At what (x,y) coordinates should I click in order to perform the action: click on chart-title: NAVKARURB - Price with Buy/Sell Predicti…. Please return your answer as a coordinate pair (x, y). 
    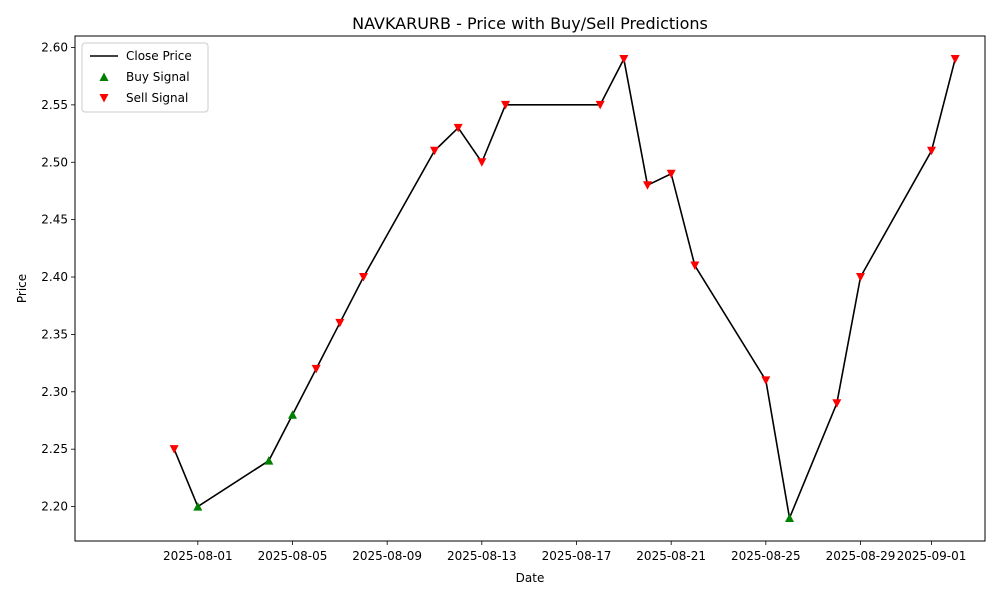
    Looking at the image, I should click on (530, 23).